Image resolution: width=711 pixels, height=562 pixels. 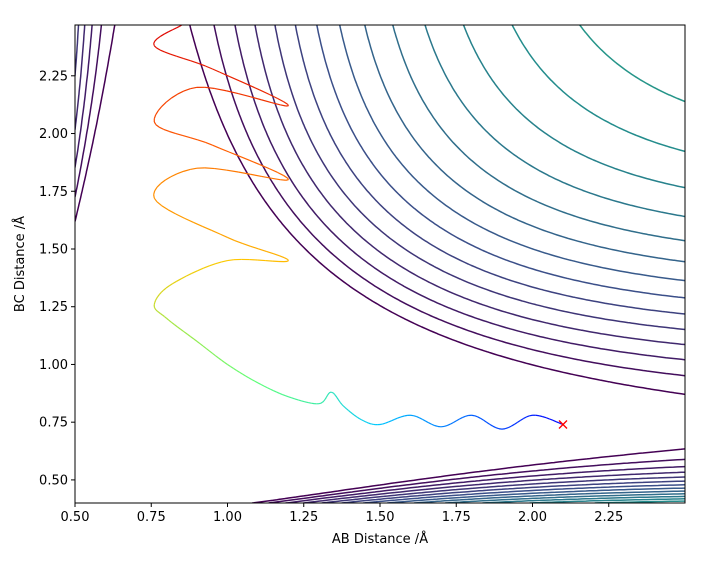 What do you see at coordinates (532, 517) in the screenshot?
I see `x-tick-label: 2.00` at bounding box center [532, 517].